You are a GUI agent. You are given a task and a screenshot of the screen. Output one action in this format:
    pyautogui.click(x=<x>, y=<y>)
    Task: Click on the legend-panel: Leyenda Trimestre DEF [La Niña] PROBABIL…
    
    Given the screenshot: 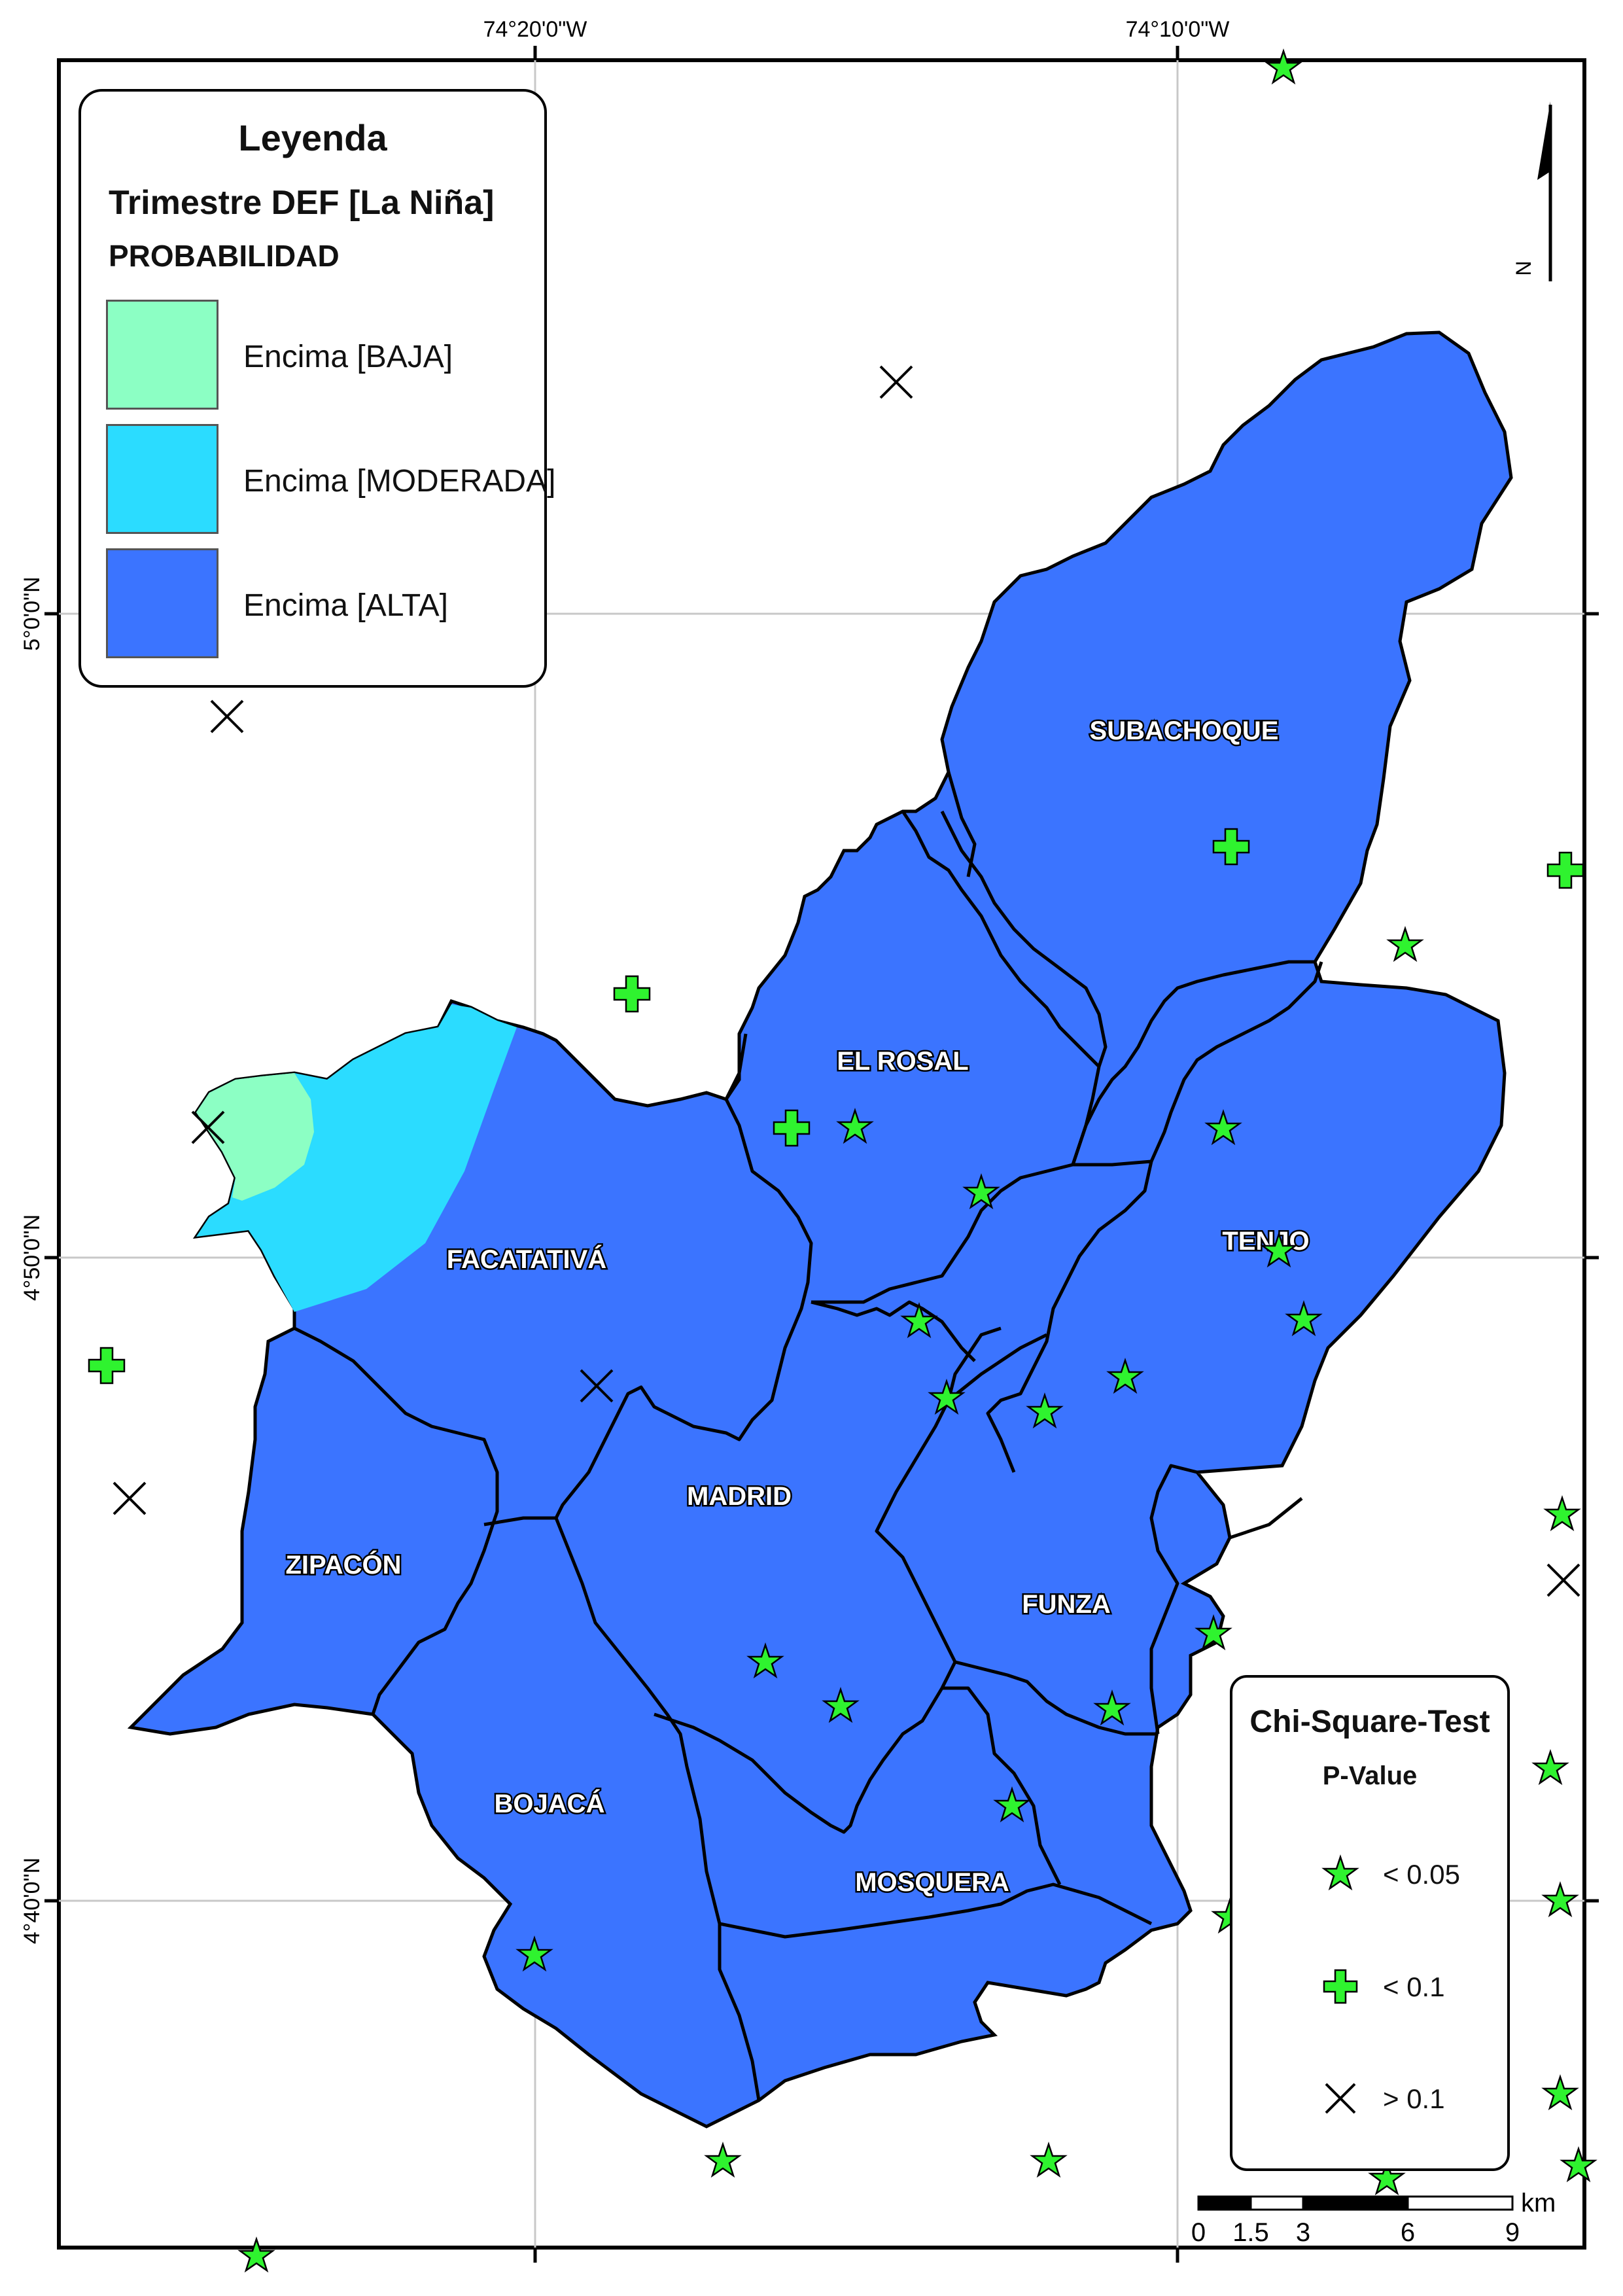 What is the action you would take?
    pyautogui.click(x=317, y=389)
    